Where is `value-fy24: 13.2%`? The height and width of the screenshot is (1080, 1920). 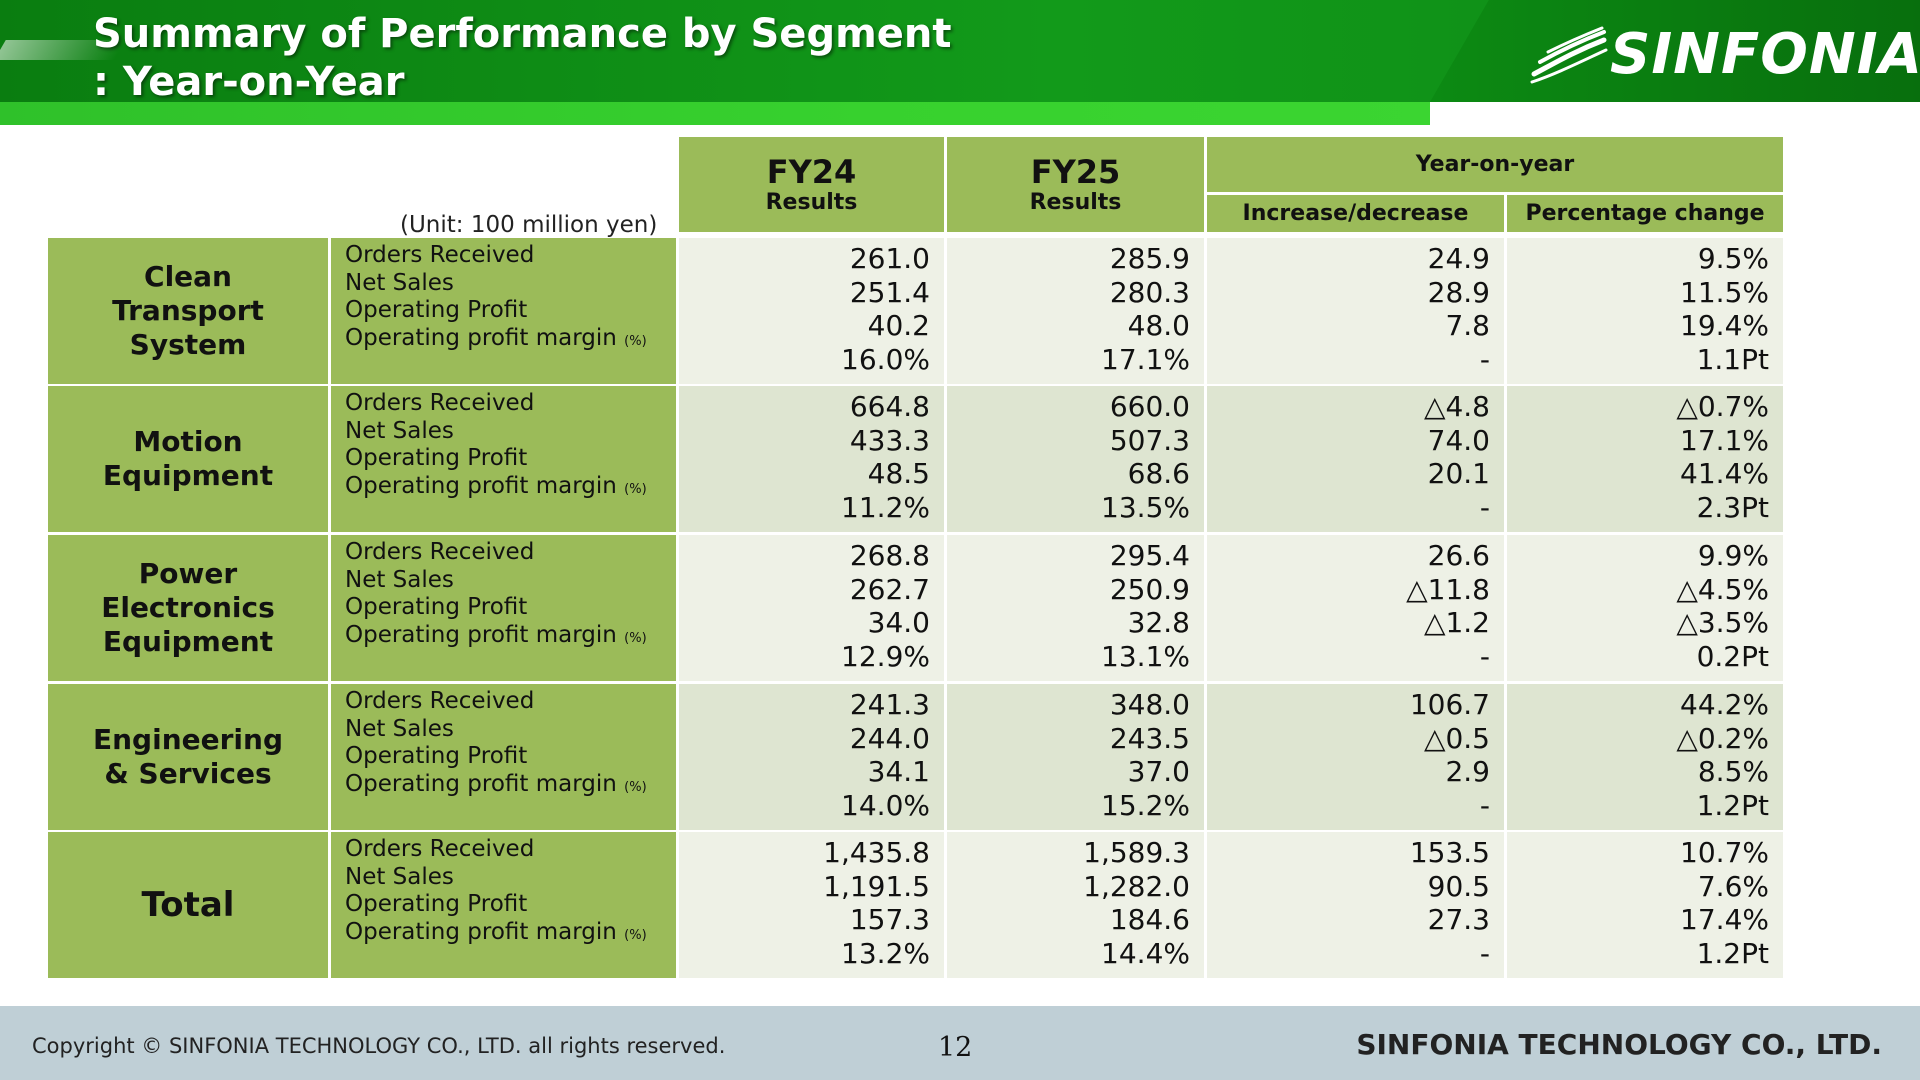
value-fy24: 13.2% is located at coordinates (885, 953).